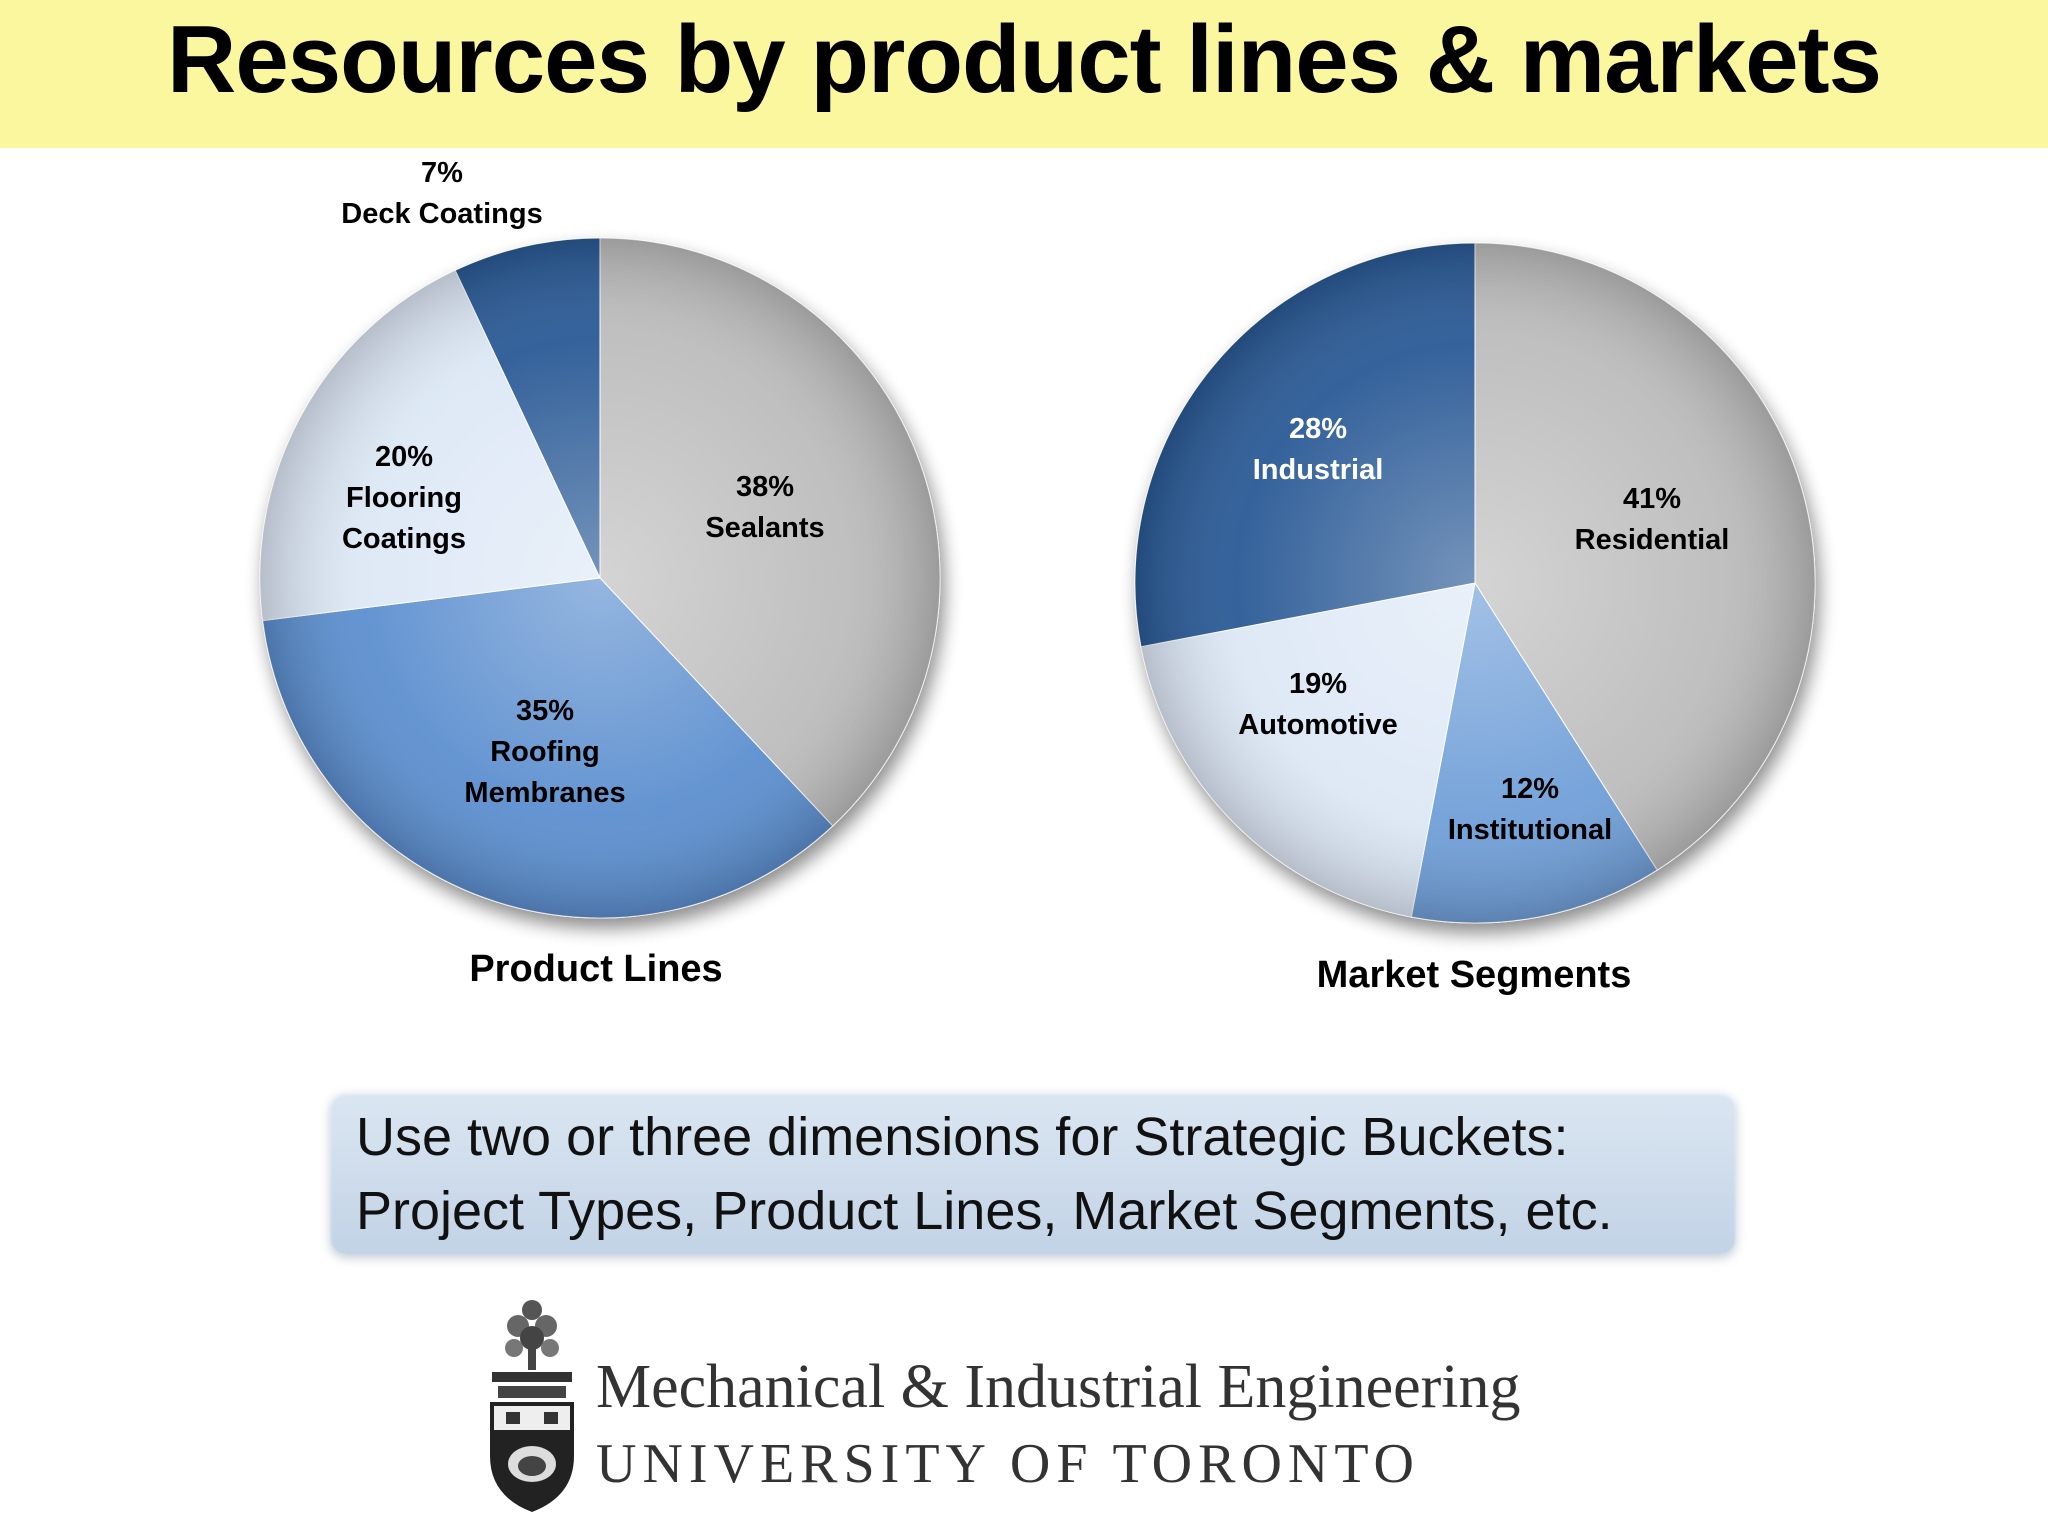  Describe the element at coordinates (1008, 1464) in the screenshot. I see `university-name: UNIVERSITY OF TORONTO` at that location.